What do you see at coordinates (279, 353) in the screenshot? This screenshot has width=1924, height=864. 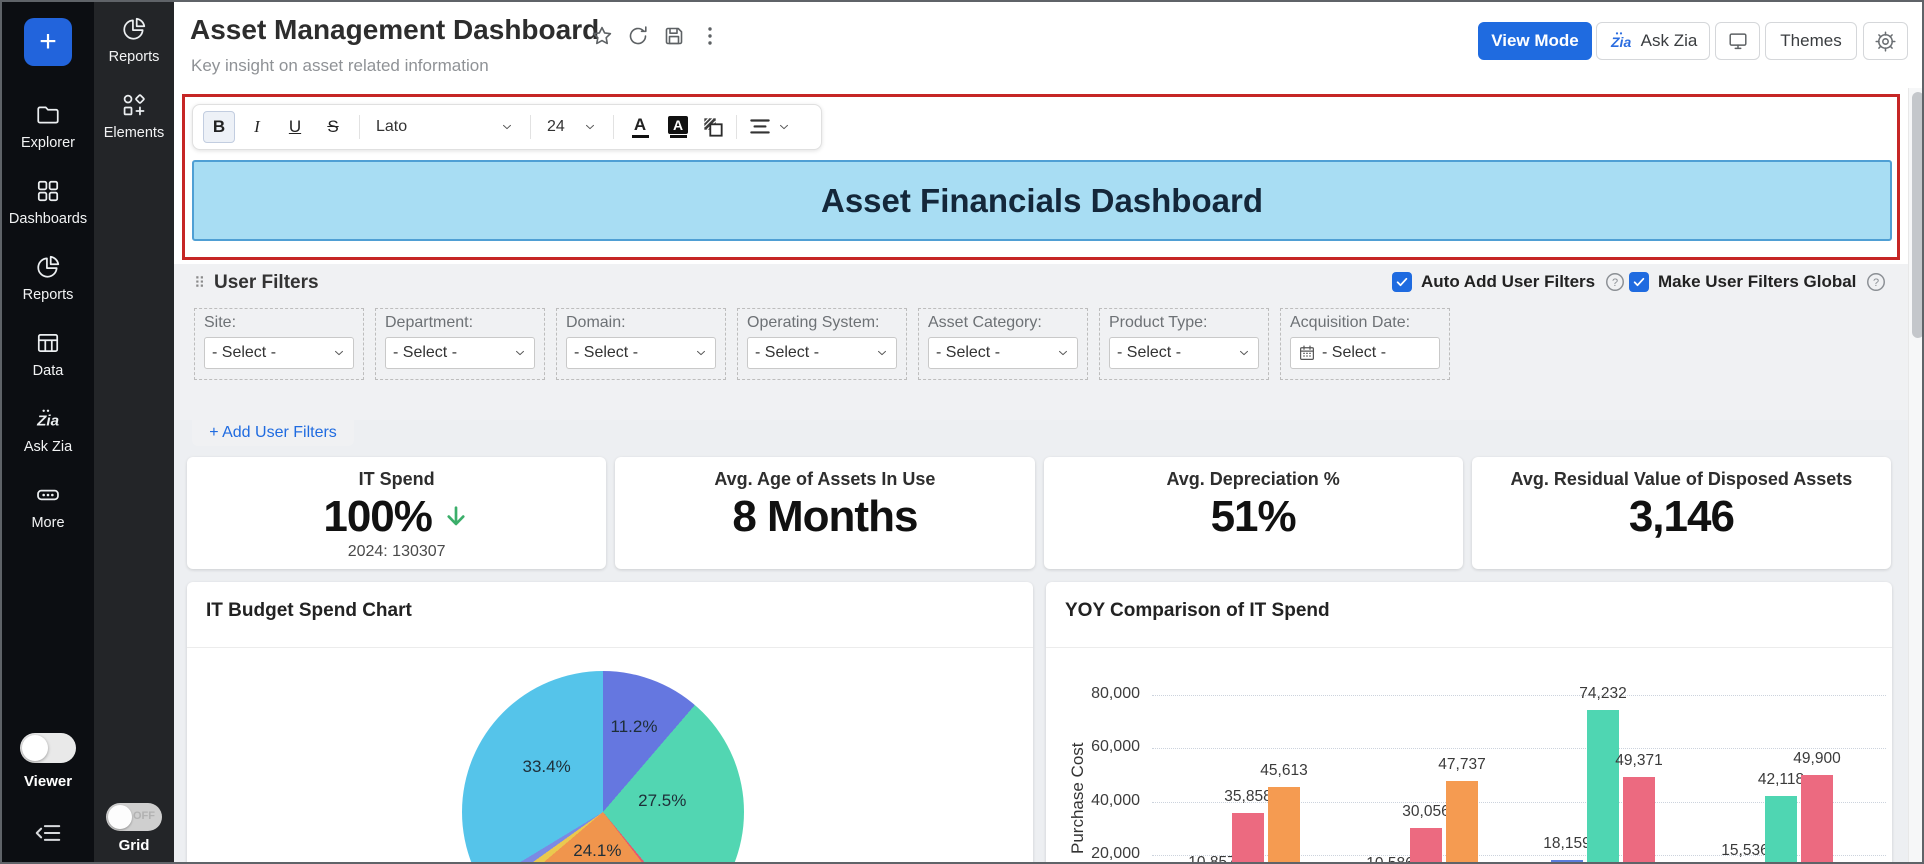 I see `filter-select-site: - Select -` at bounding box center [279, 353].